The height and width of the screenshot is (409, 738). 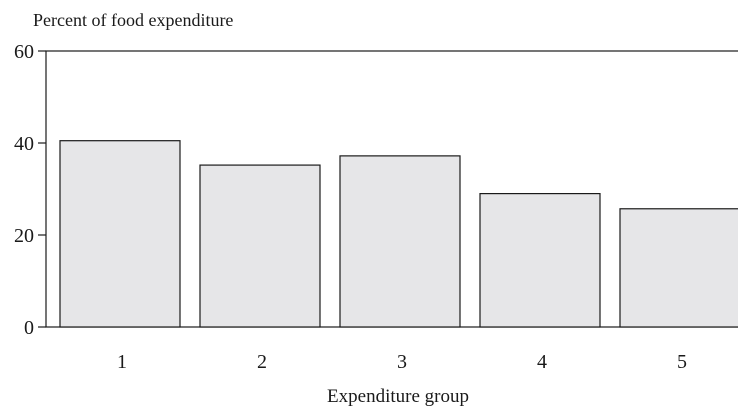 I want to click on y-tick-label: 60, so click(x=24, y=52).